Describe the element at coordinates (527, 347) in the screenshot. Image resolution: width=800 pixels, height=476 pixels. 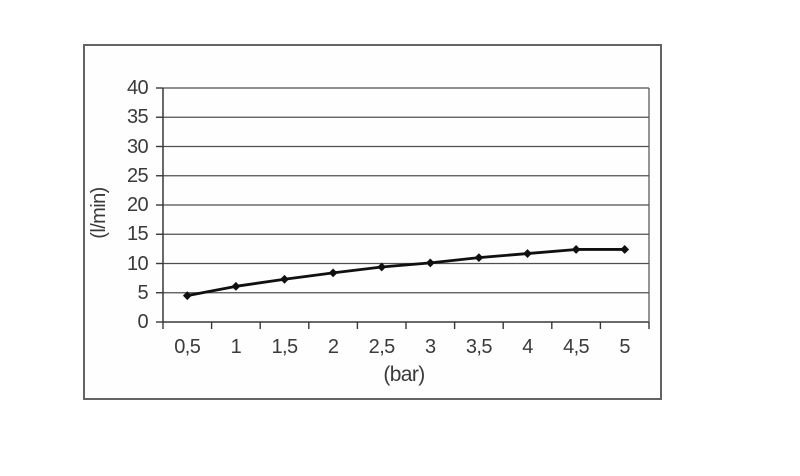
I see `x-tick-label: 4` at that location.